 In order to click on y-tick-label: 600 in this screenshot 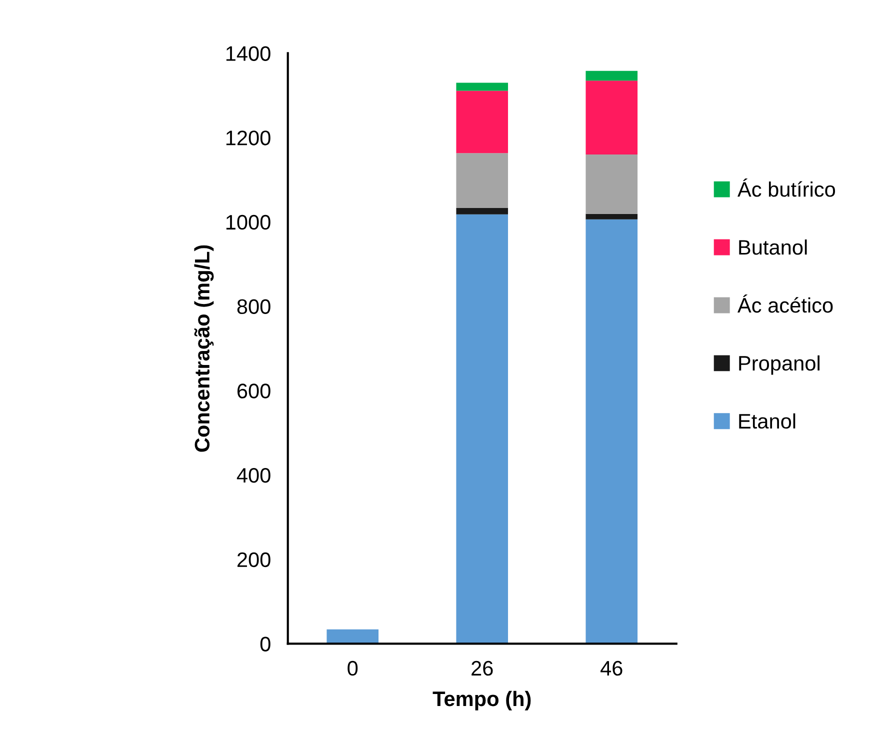, I will do `click(253, 391)`.